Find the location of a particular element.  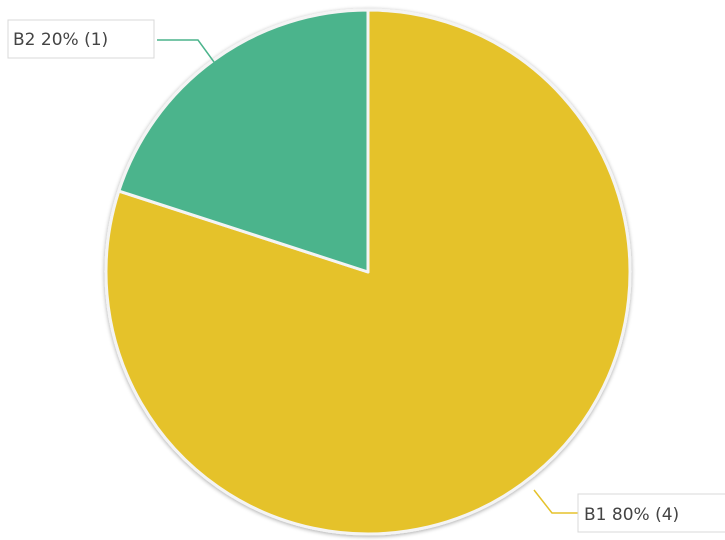

slice-label-b1-text: B1 80% (4) is located at coordinates (631, 515).